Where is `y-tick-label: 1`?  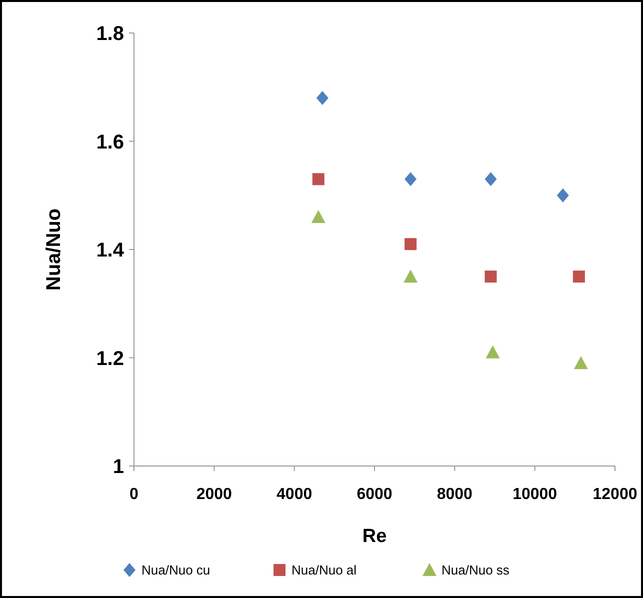 y-tick-label: 1 is located at coordinates (118, 467).